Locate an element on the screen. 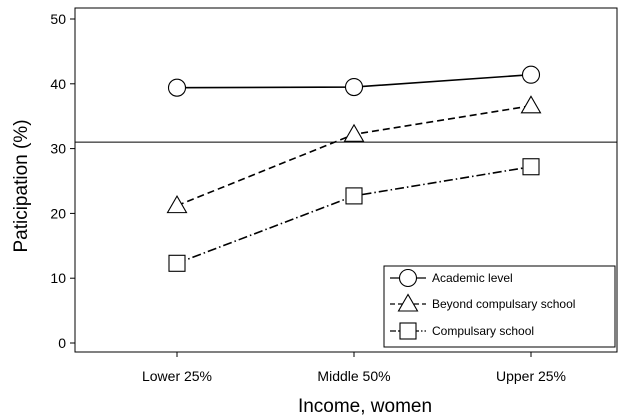  x-tick-label: Middle 50% is located at coordinates (353, 376).